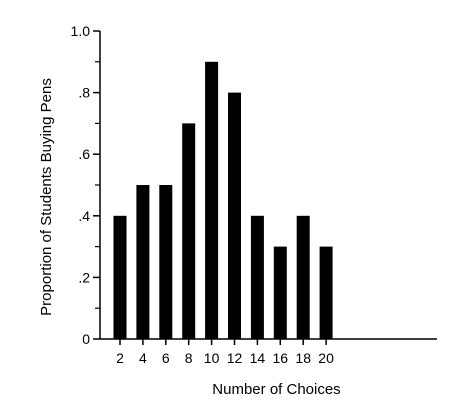 This screenshot has height=405, width=453. What do you see at coordinates (46, 197) in the screenshot?
I see `y-axis-title: Proportion of Students Buying Pens` at bounding box center [46, 197].